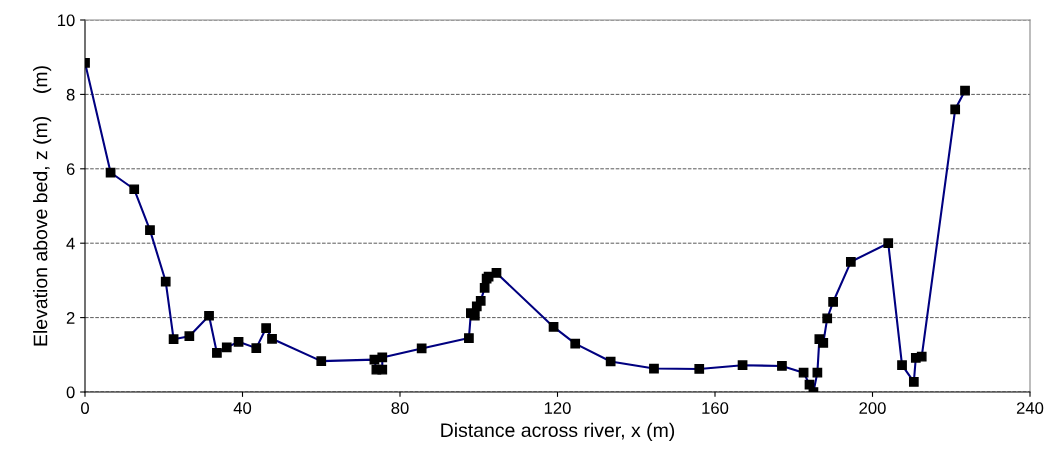 Image resolution: width=1053 pixels, height=474 pixels. Describe the element at coordinates (42, 206) in the screenshot. I see `y-axis-title: Elevation above bed, z (m) (m)` at that location.